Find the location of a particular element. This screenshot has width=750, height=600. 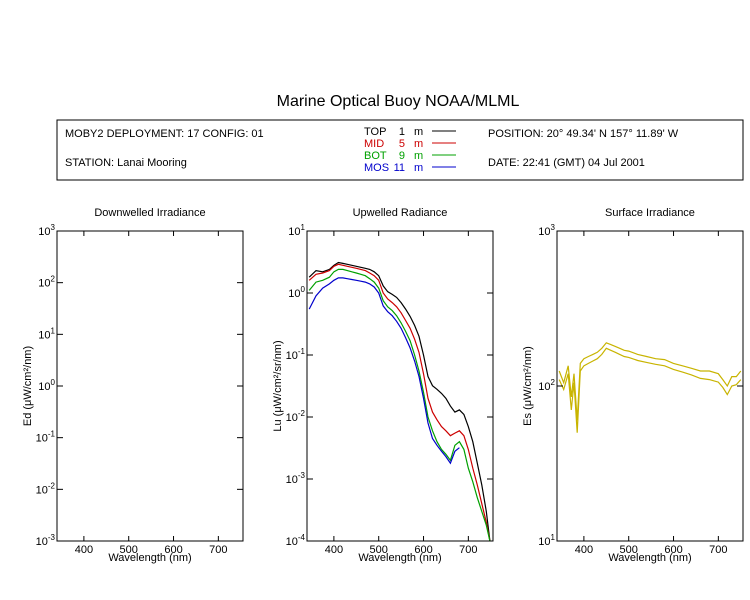

panel-title: Downwelled Irradiance is located at coordinates (149, 213).